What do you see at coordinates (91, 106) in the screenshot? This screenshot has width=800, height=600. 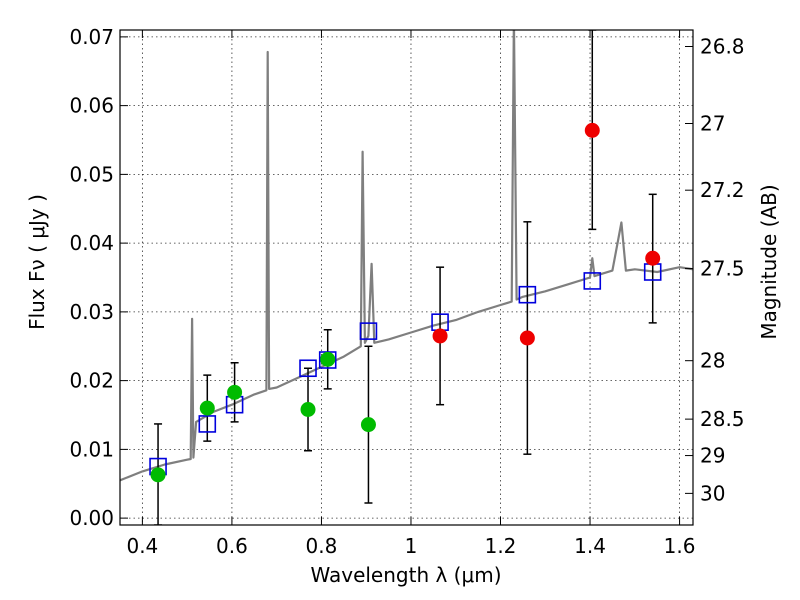 I see `y-tick-label: 0.06` at bounding box center [91, 106].